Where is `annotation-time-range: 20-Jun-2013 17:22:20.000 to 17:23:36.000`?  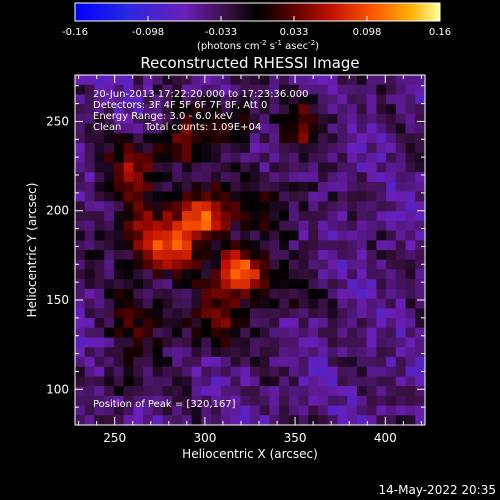 annotation-time-range: 20-Jun-2013 17:22:20.000 to 17:23:36.000 is located at coordinates (201, 94).